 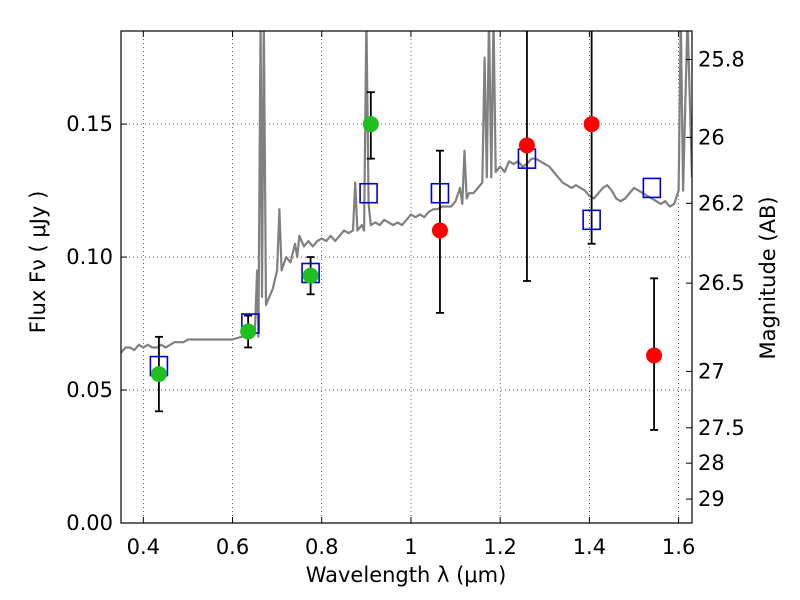 What do you see at coordinates (96, 323) in the screenshot?
I see `y-axis-ticks: 0.00 0.05 0.10 0.15` at bounding box center [96, 323].